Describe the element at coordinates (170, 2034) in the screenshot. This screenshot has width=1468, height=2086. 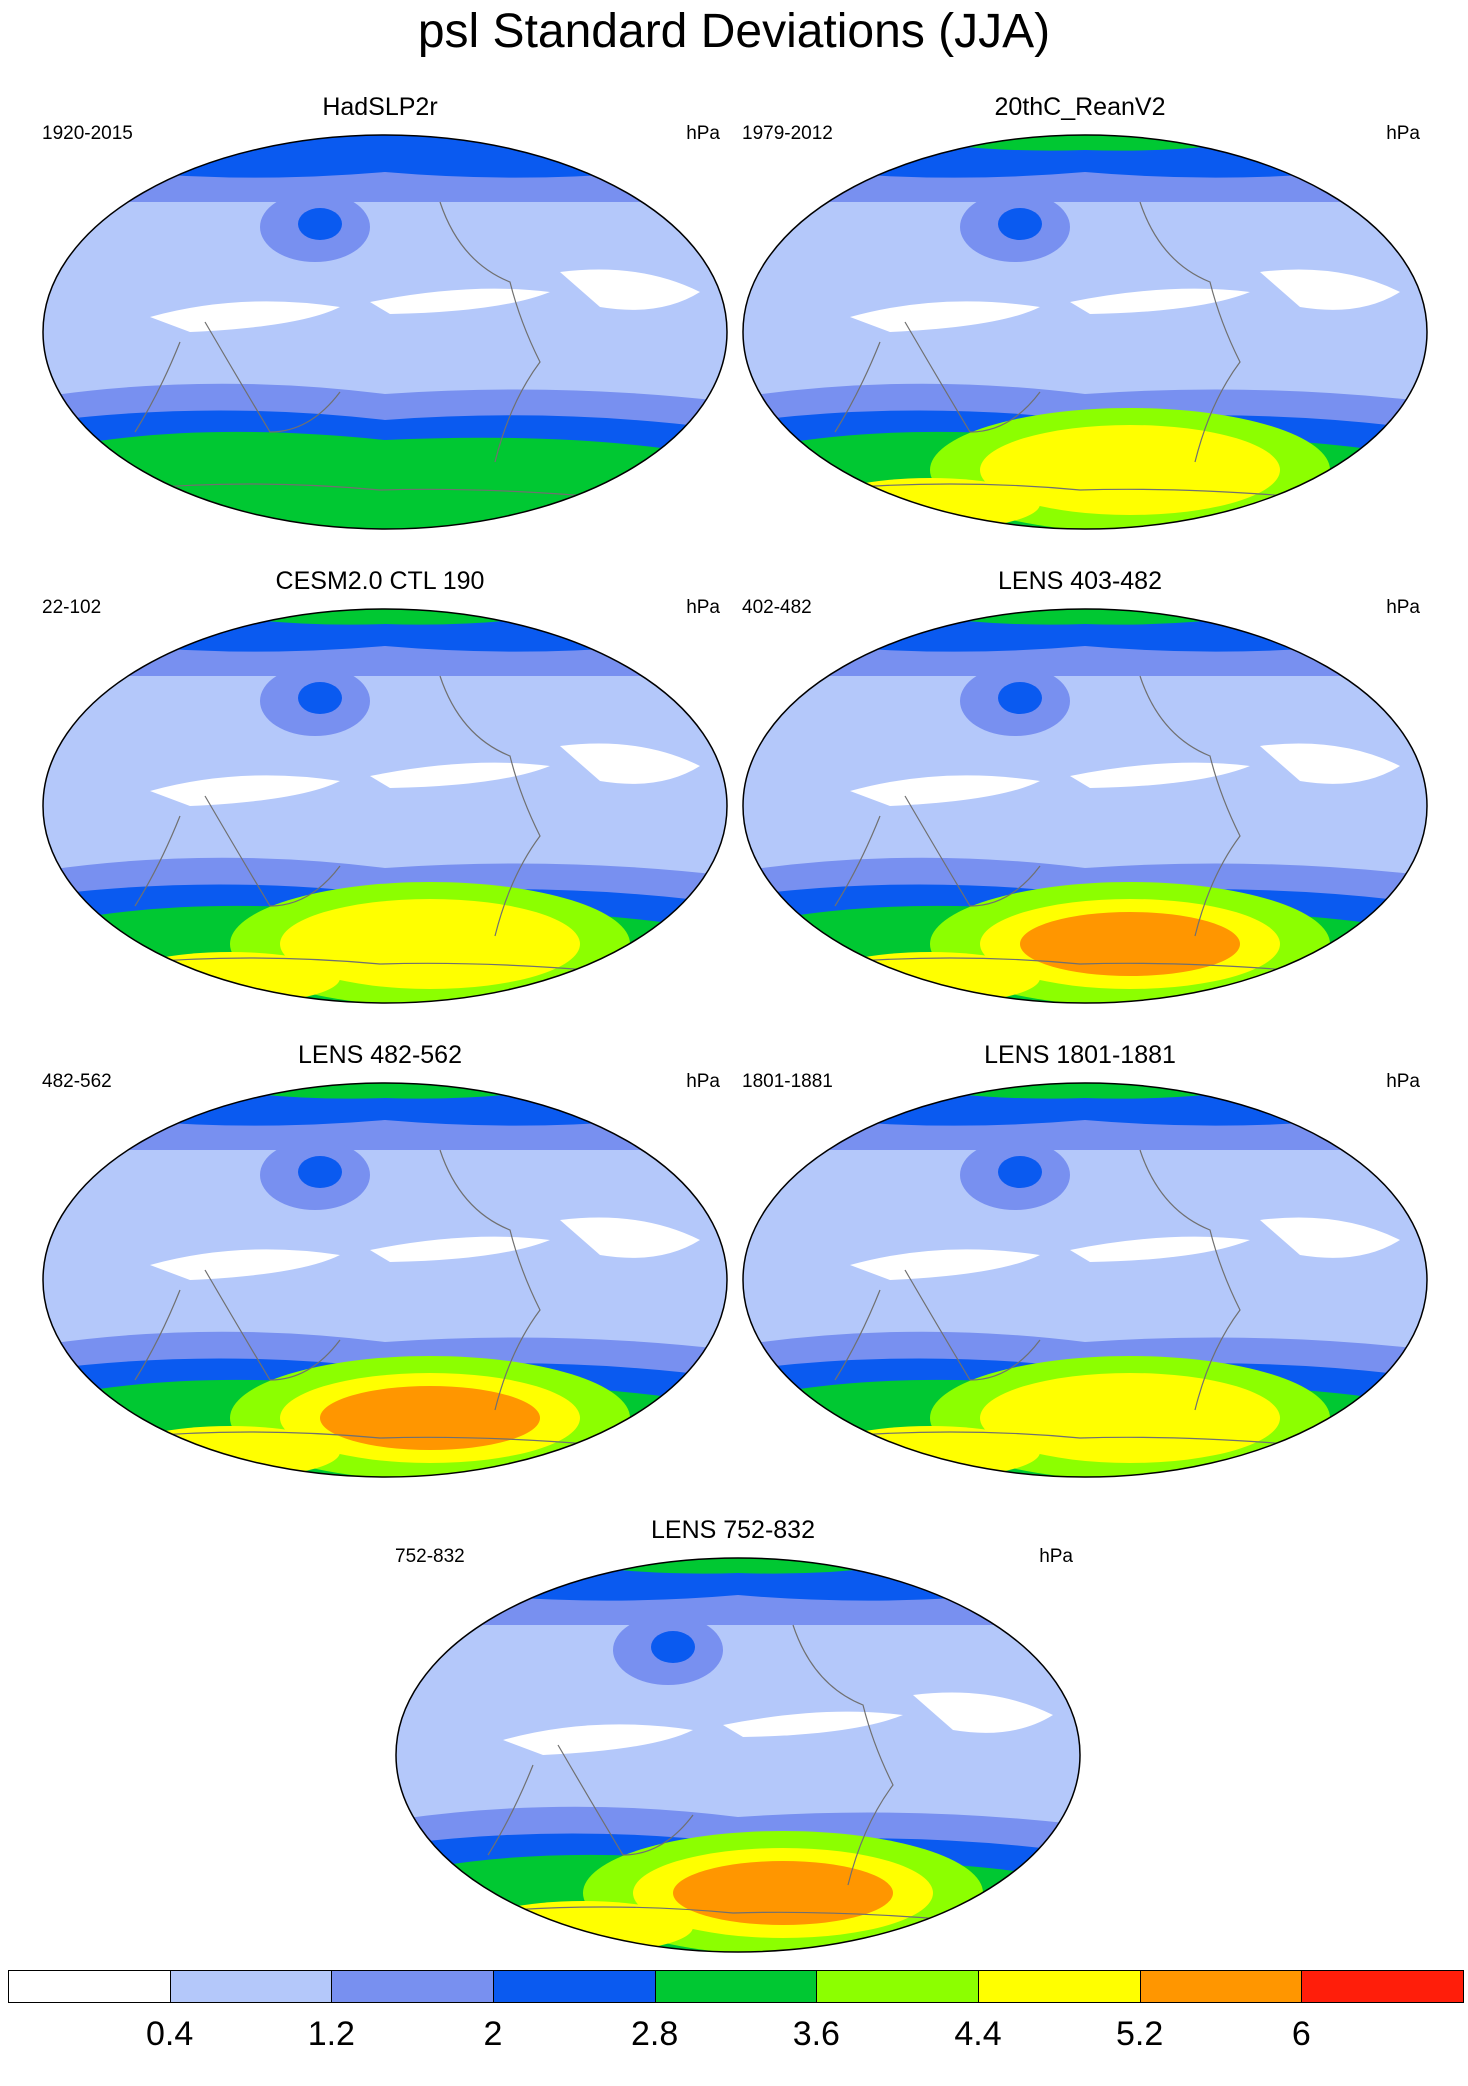
I see `colorbar-label: 0.4` at that location.